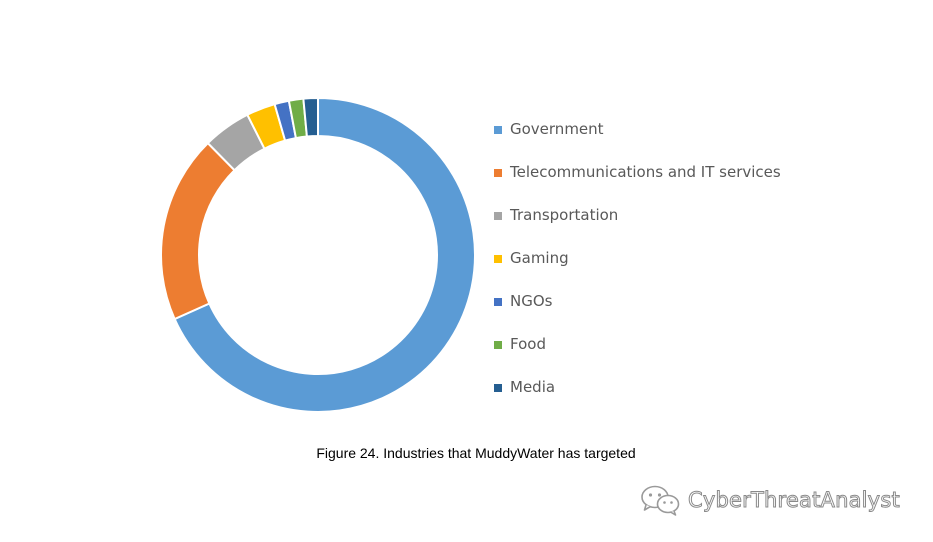  I want to click on legend-label: Government, so click(557, 129).